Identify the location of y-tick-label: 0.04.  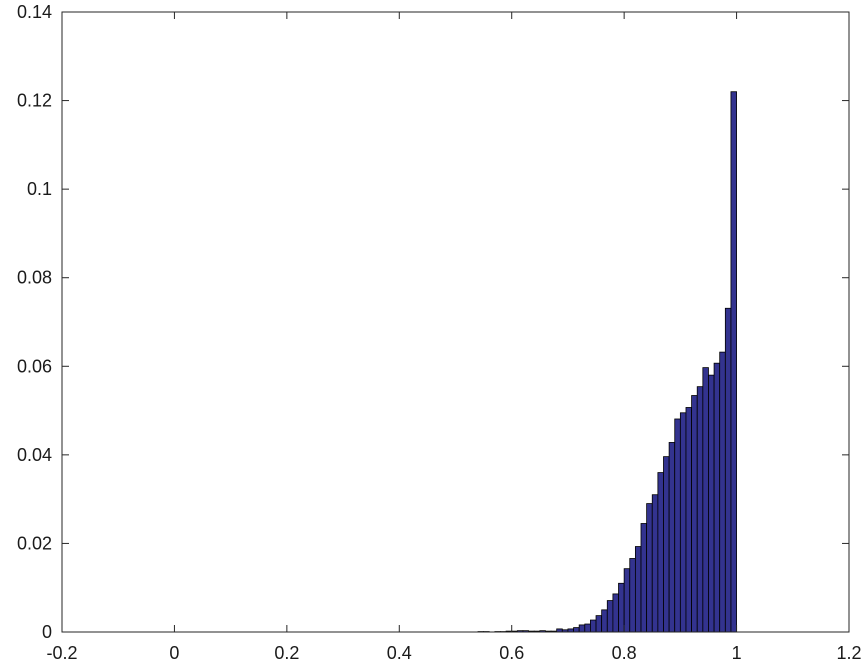
(34, 455).